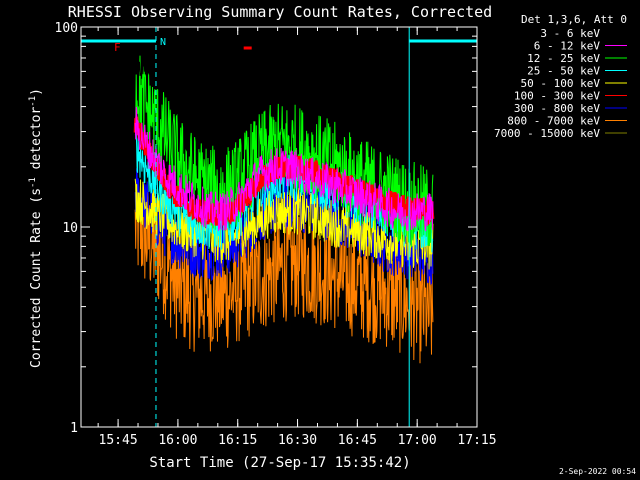 The height and width of the screenshot is (480, 640). What do you see at coordinates (357, 440) in the screenshot?
I see `x-tick-label: 16:45` at bounding box center [357, 440].